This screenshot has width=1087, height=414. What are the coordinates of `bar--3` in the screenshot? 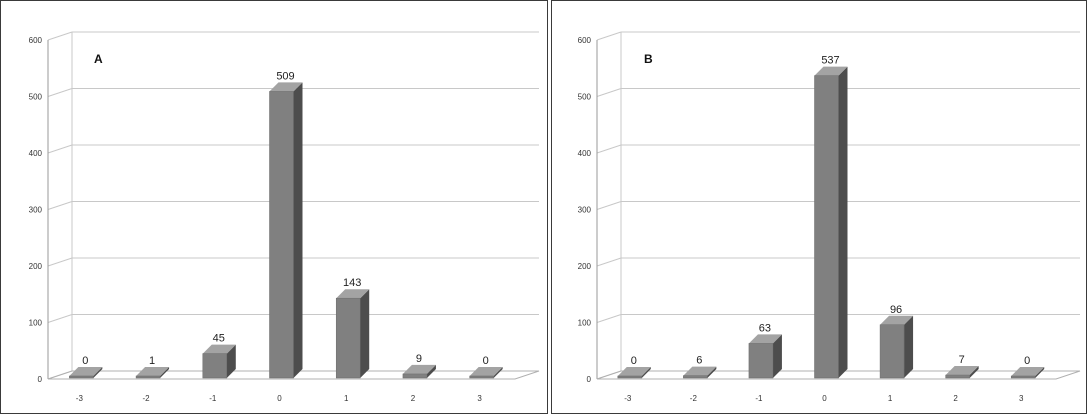 It's located at (86, 373).